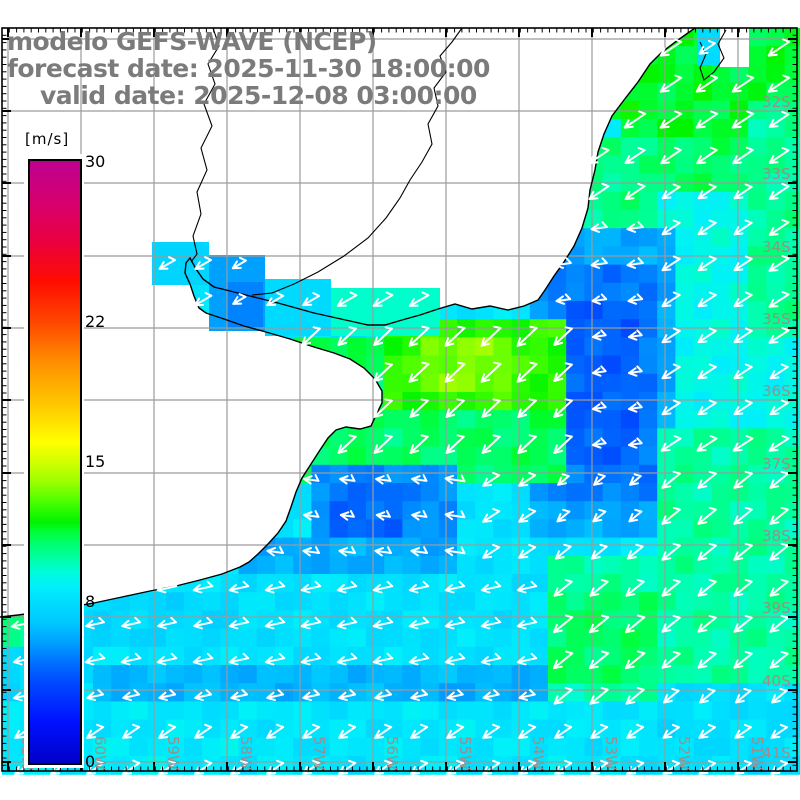 This screenshot has height=800, width=800. What do you see at coordinates (357, 161) in the screenshot?
I see `uruguay-river` at bounding box center [357, 161].